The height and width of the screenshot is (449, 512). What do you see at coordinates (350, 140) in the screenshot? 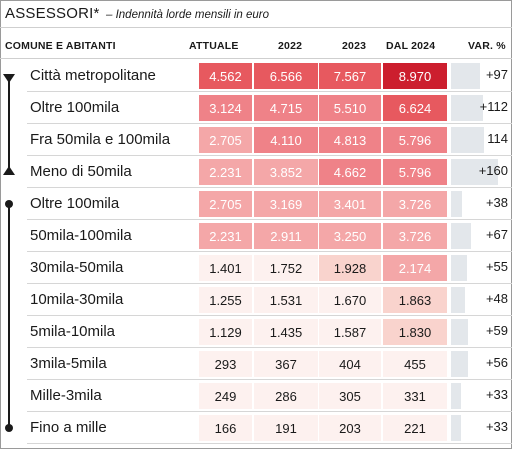
I see `cell-2023: 4.813` at bounding box center [350, 140].